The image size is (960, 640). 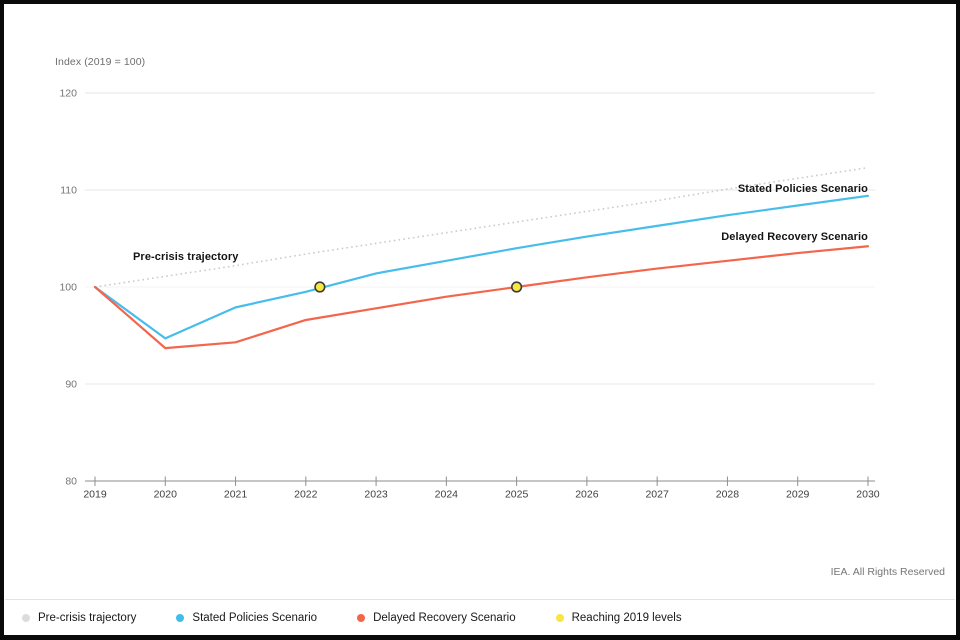 I want to click on legend-item-stated-policies-scenario: Stated Policies Scenario, so click(x=246, y=618).